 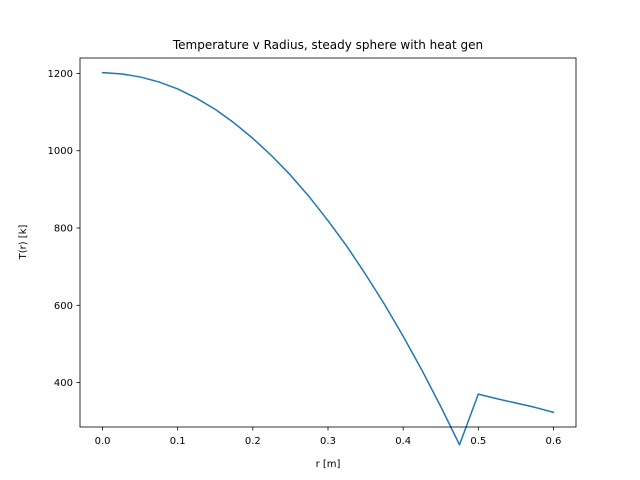 What do you see at coordinates (328, 464) in the screenshot?
I see `x-axis-label: r [m]` at bounding box center [328, 464].